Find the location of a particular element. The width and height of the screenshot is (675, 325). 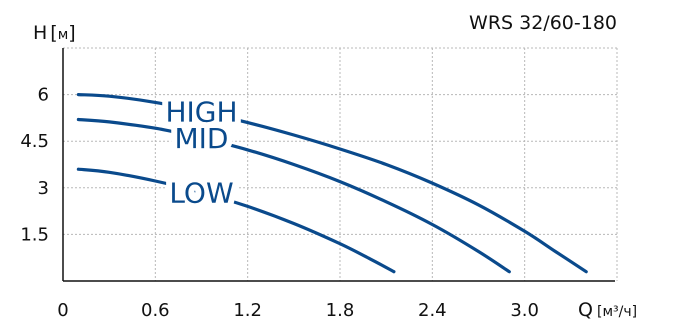

x-tick-label: 1.8 is located at coordinates (340, 310).